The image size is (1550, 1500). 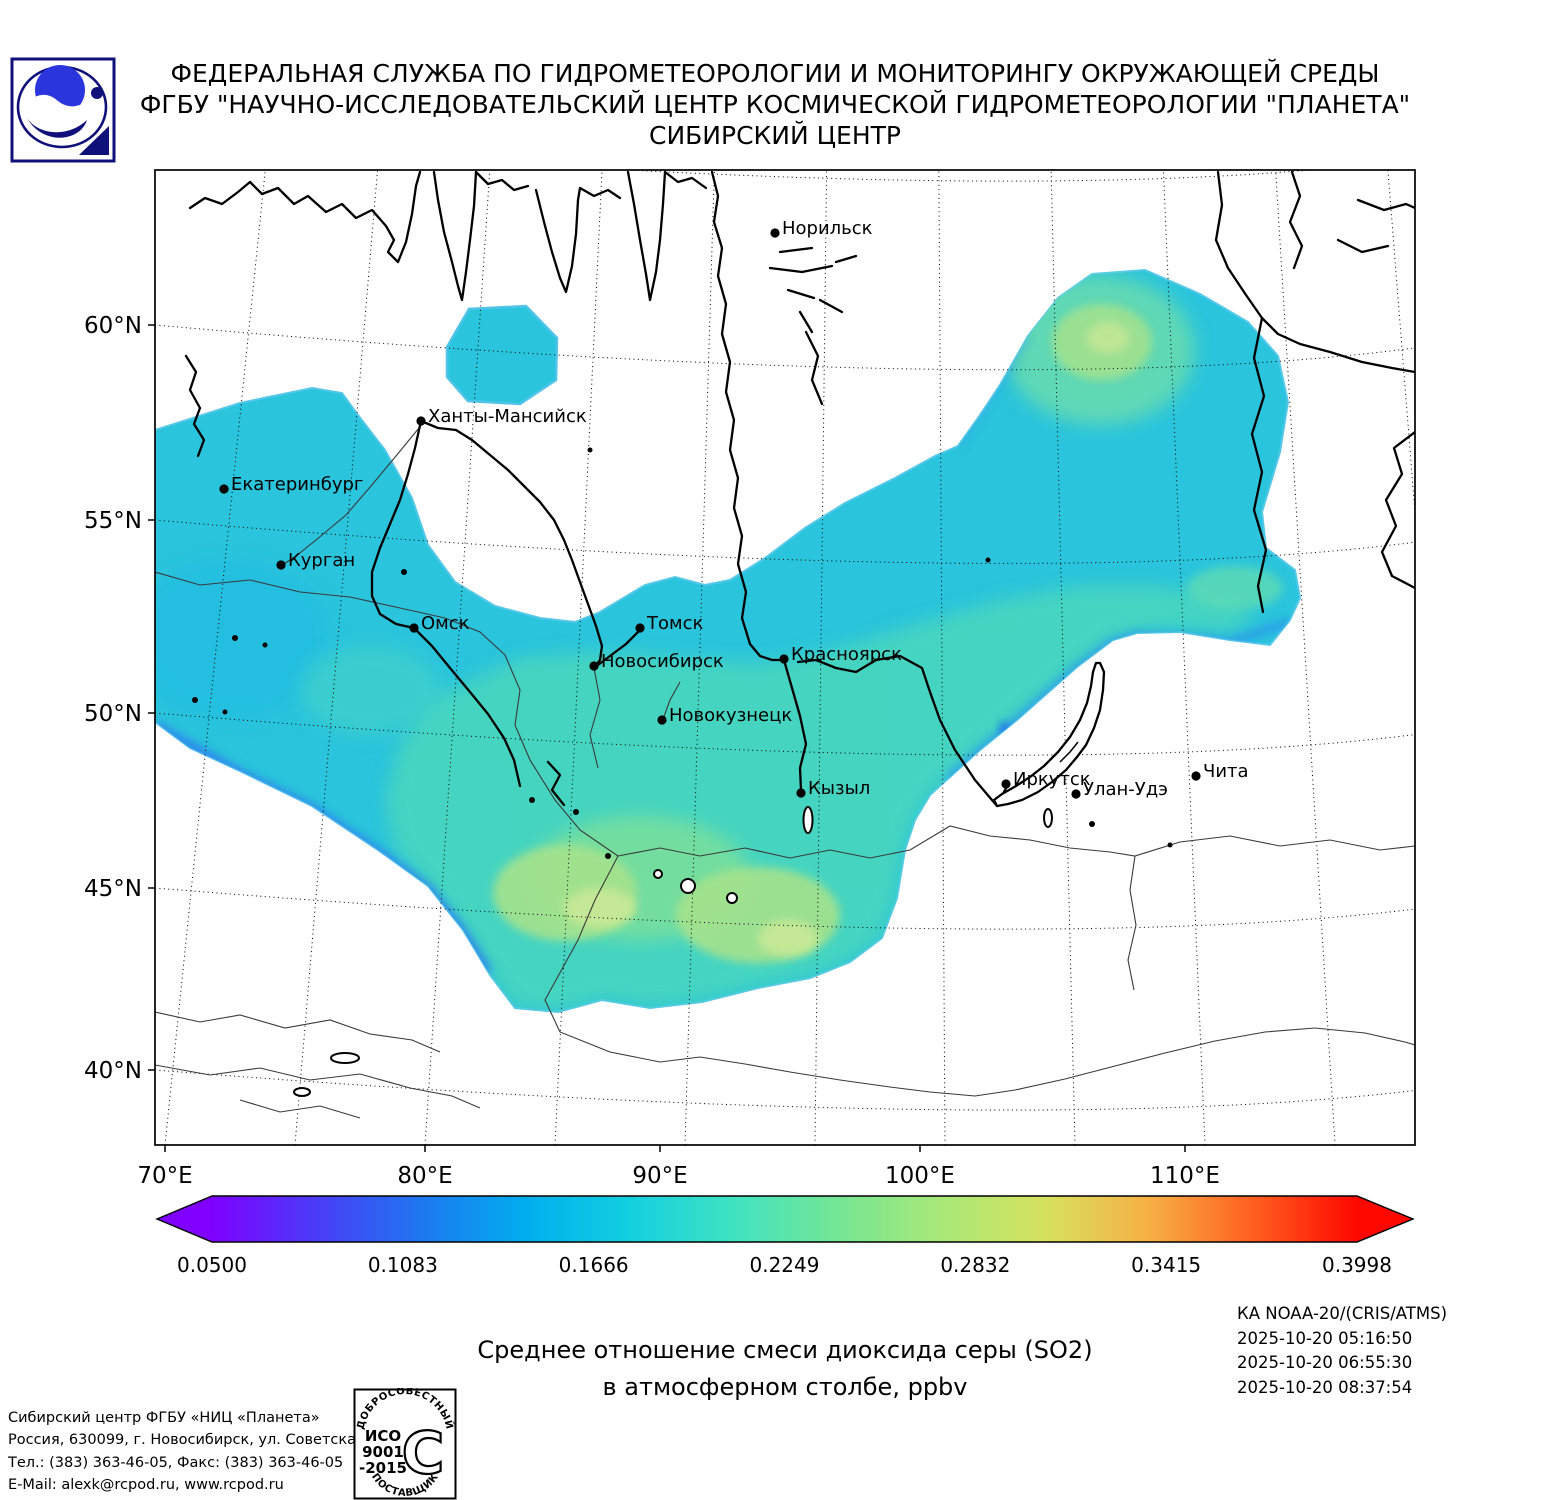 I want to click on city-label: Иркутск, so click(x=1052, y=779).